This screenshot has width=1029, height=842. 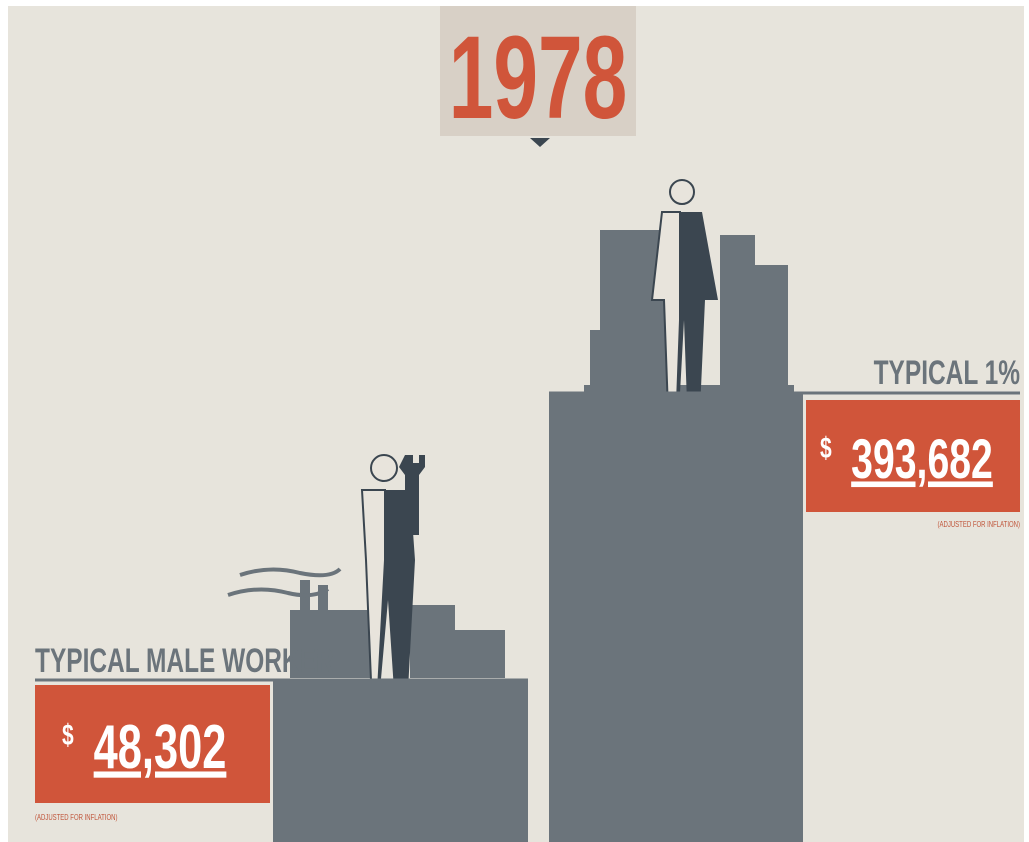 What do you see at coordinates (684, 305) in the screenshot?
I see `executive` at bounding box center [684, 305].